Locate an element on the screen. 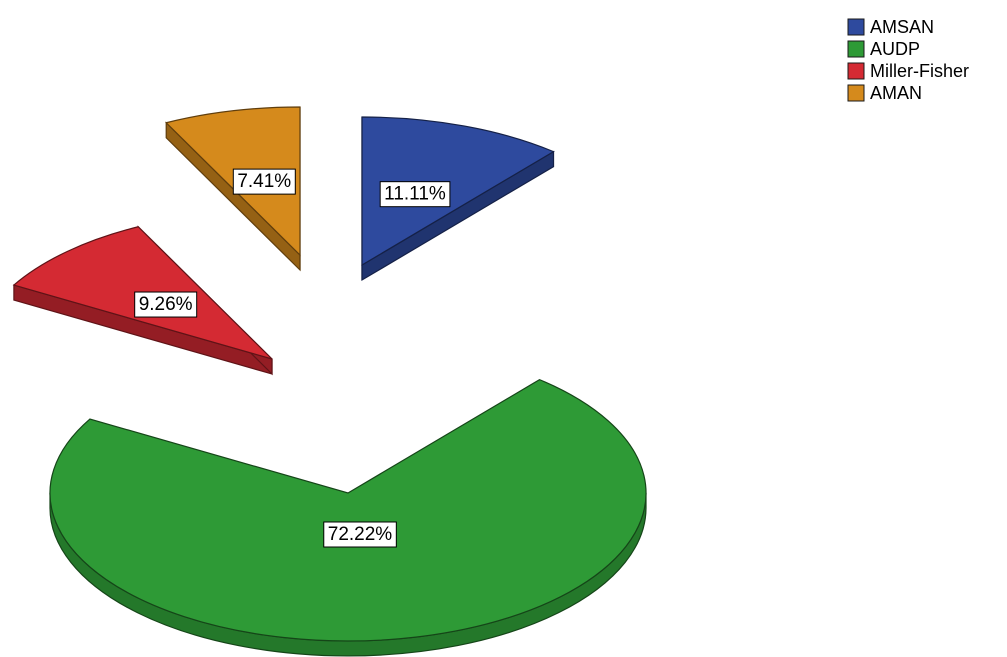 This screenshot has height=657, width=1007. legend-item-amsan: AMSAN is located at coordinates (890, 27).